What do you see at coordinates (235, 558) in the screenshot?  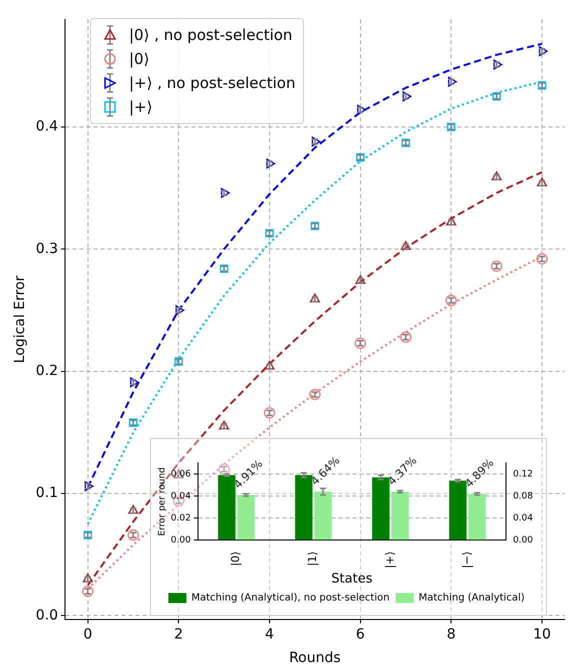 I see `x-tick-label: |0⟩` at bounding box center [235, 558].